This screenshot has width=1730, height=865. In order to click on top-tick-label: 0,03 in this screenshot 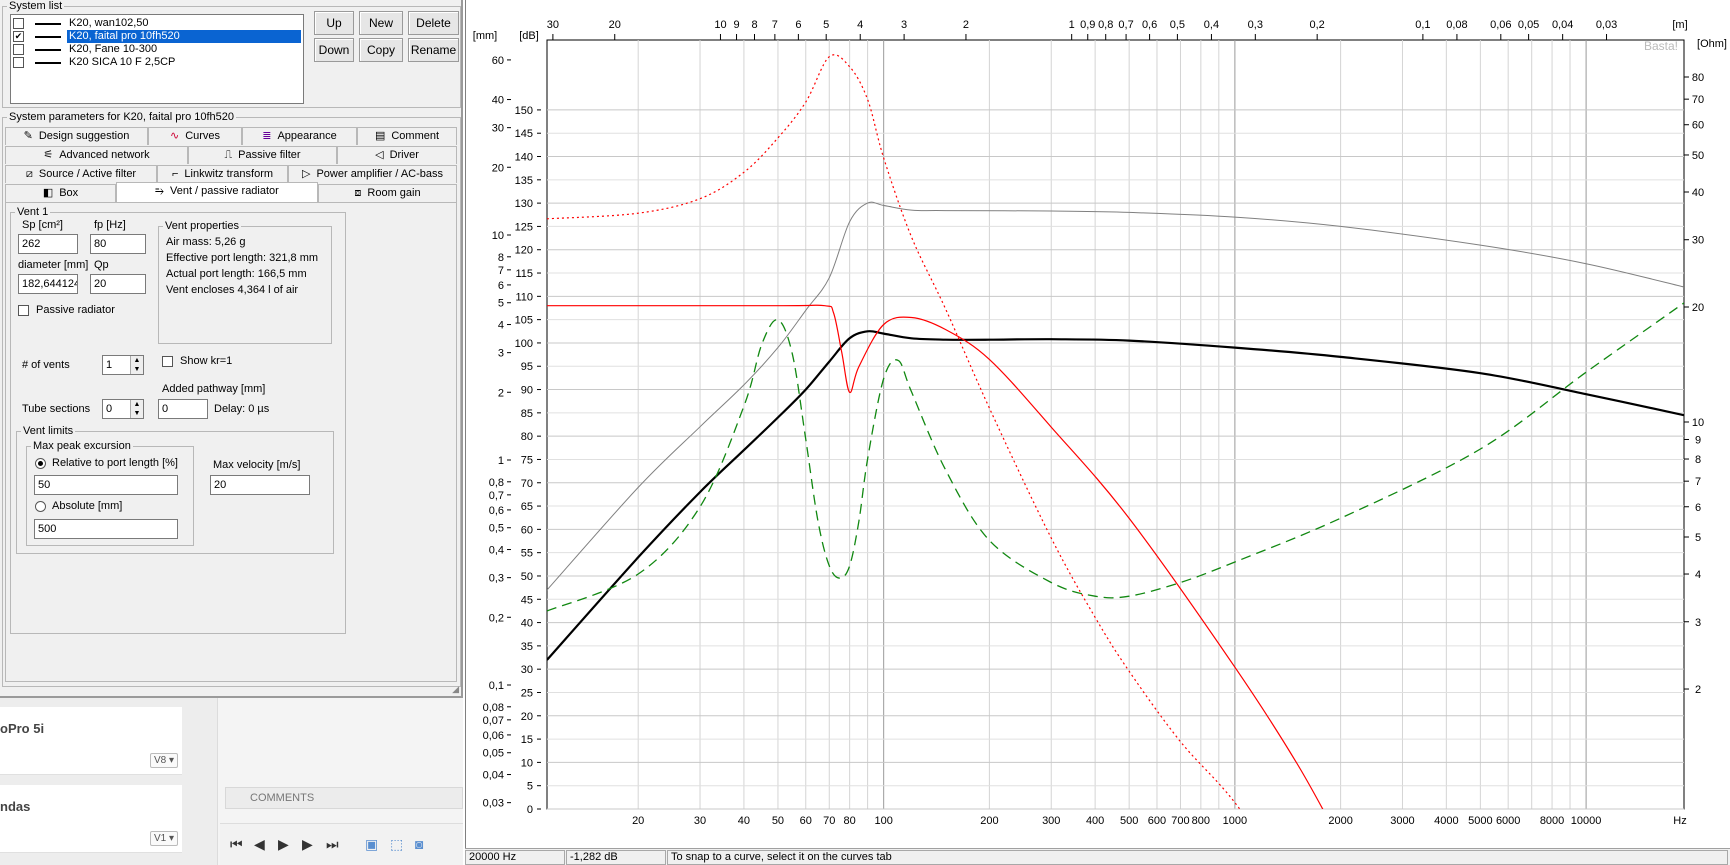, I will do `click(1606, 25)`.